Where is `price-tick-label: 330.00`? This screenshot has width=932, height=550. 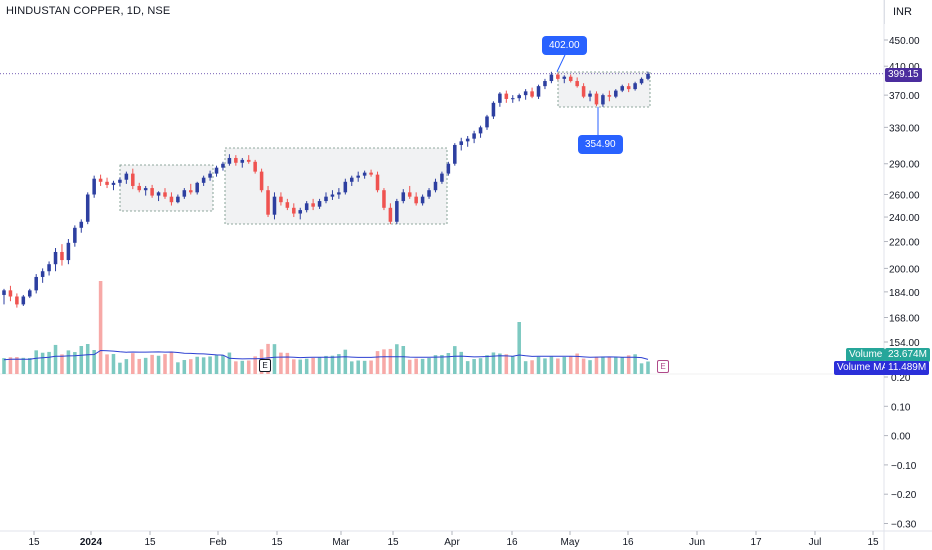 price-tick-label: 330.00 is located at coordinates (904, 128).